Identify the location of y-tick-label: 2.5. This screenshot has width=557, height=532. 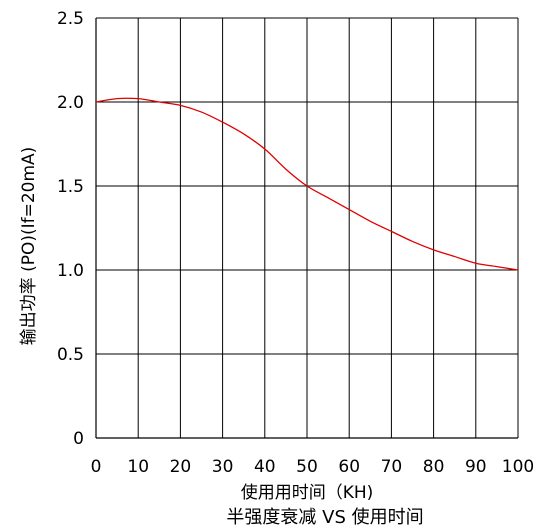
(70, 19).